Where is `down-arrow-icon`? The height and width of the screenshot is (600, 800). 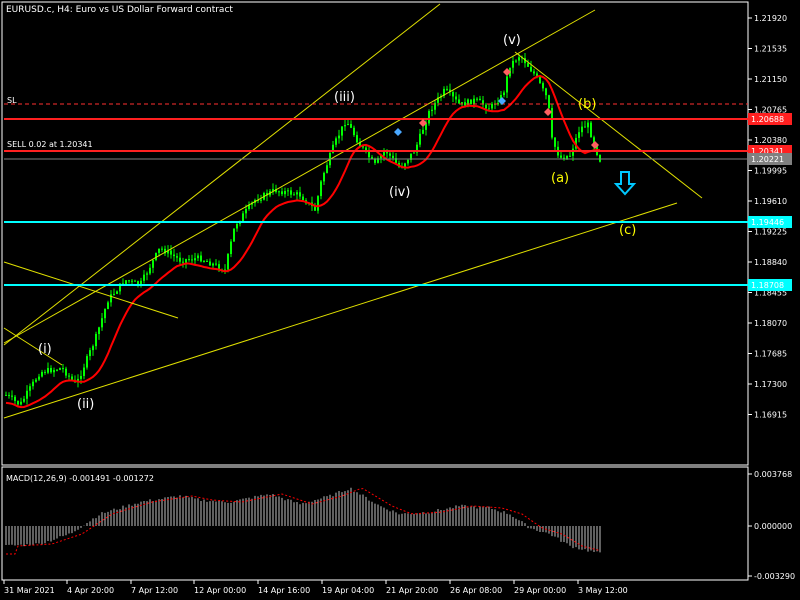 down-arrow-icon is located at coordinates (625, 183).